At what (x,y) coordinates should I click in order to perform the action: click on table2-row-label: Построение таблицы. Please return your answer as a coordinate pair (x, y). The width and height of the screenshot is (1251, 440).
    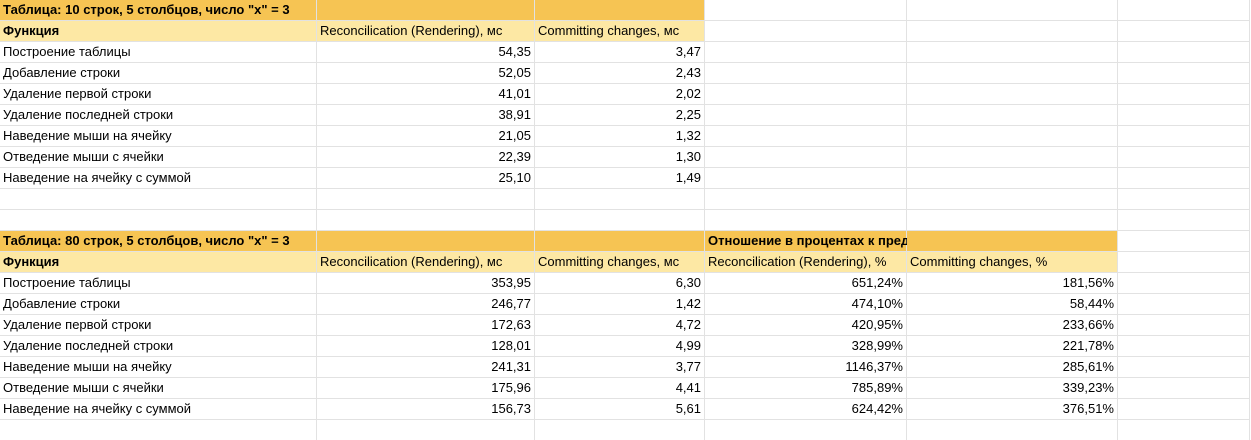
    Looking at the image, I should click on (158, 283).